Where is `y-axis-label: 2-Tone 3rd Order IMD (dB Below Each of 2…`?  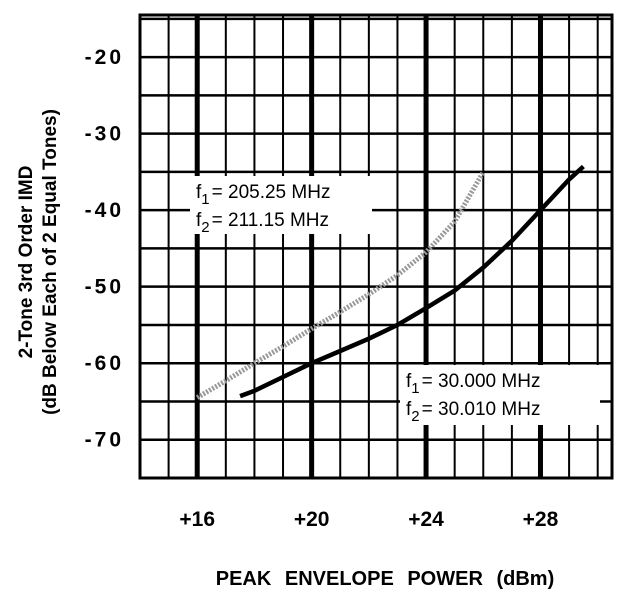 y-axis-label: 2-Tone 3rd Order IMD (dB Below Each of 2… is located at coordinates (38, 262).